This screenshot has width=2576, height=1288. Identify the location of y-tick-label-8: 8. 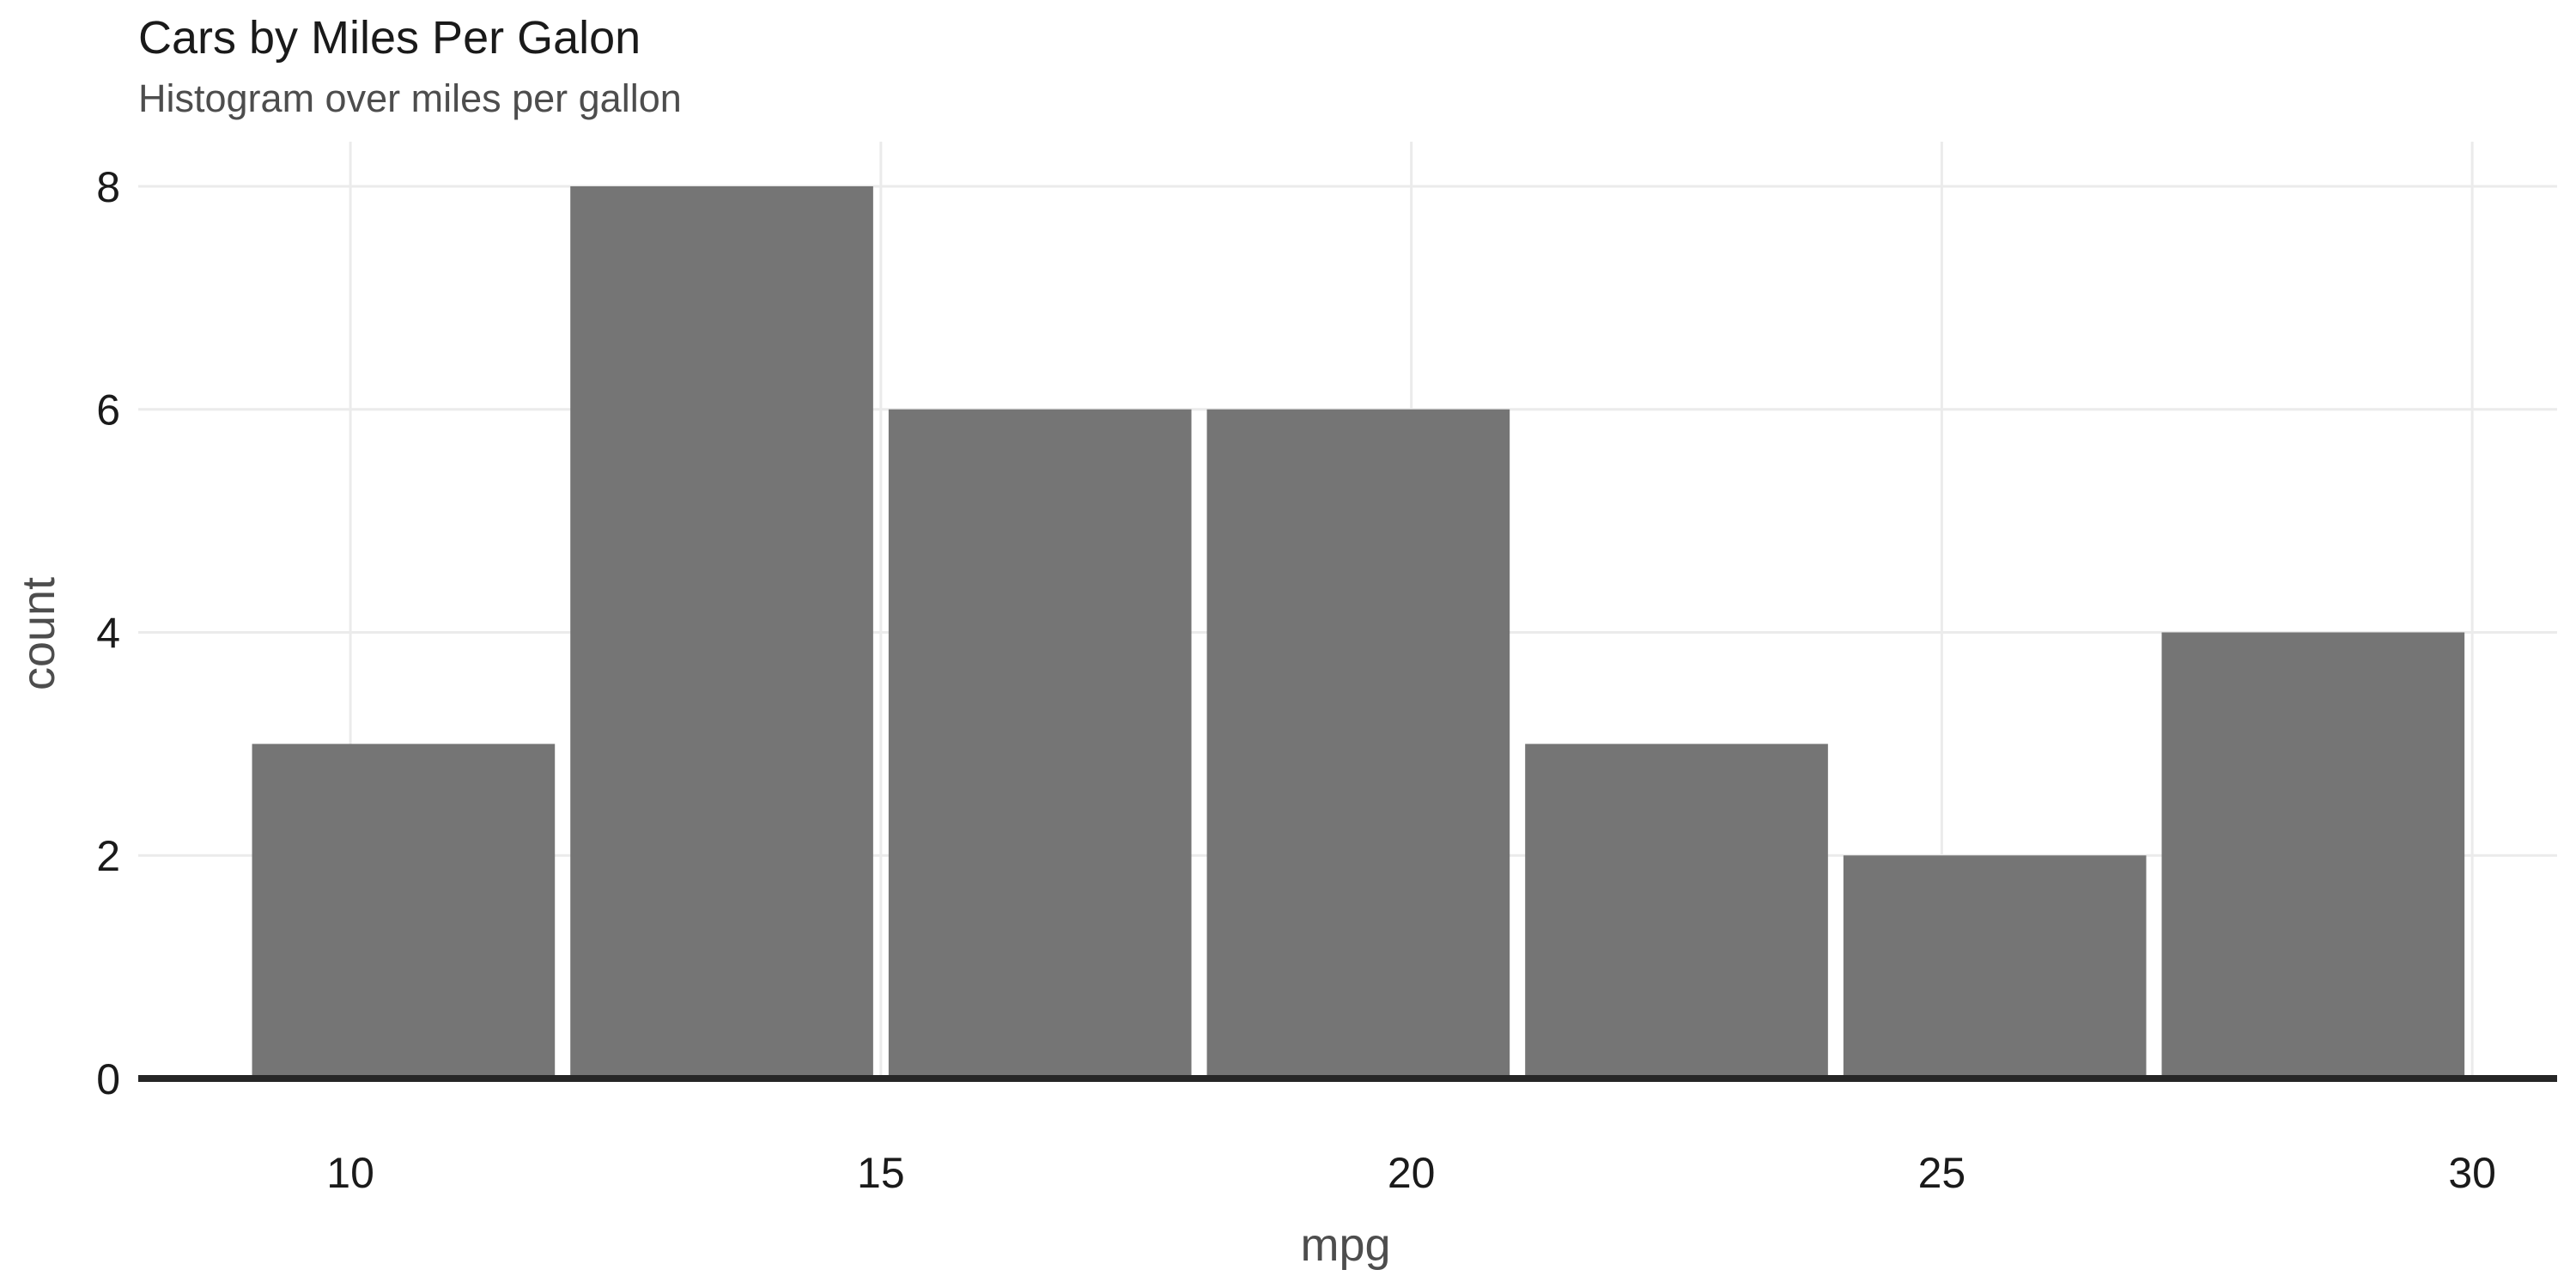
(108, 187).